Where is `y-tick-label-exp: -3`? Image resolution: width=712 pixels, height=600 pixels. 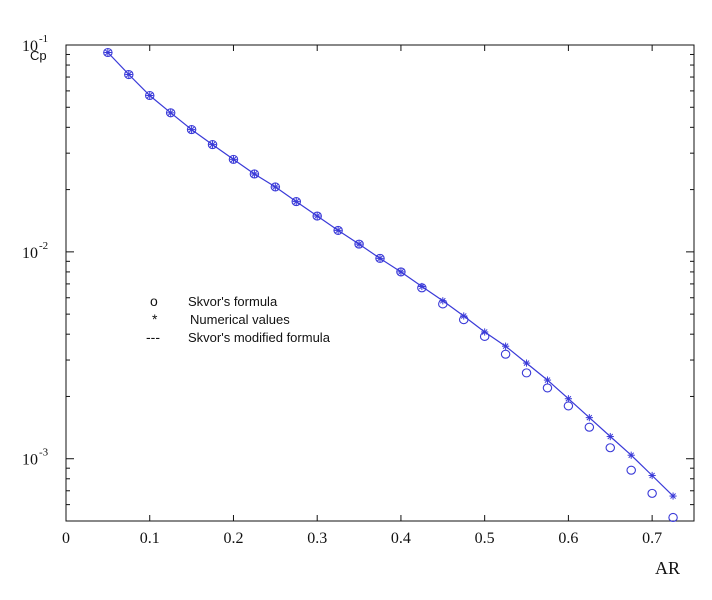
y-tick-label-exp: -3 is located at coordinates (44, 453).